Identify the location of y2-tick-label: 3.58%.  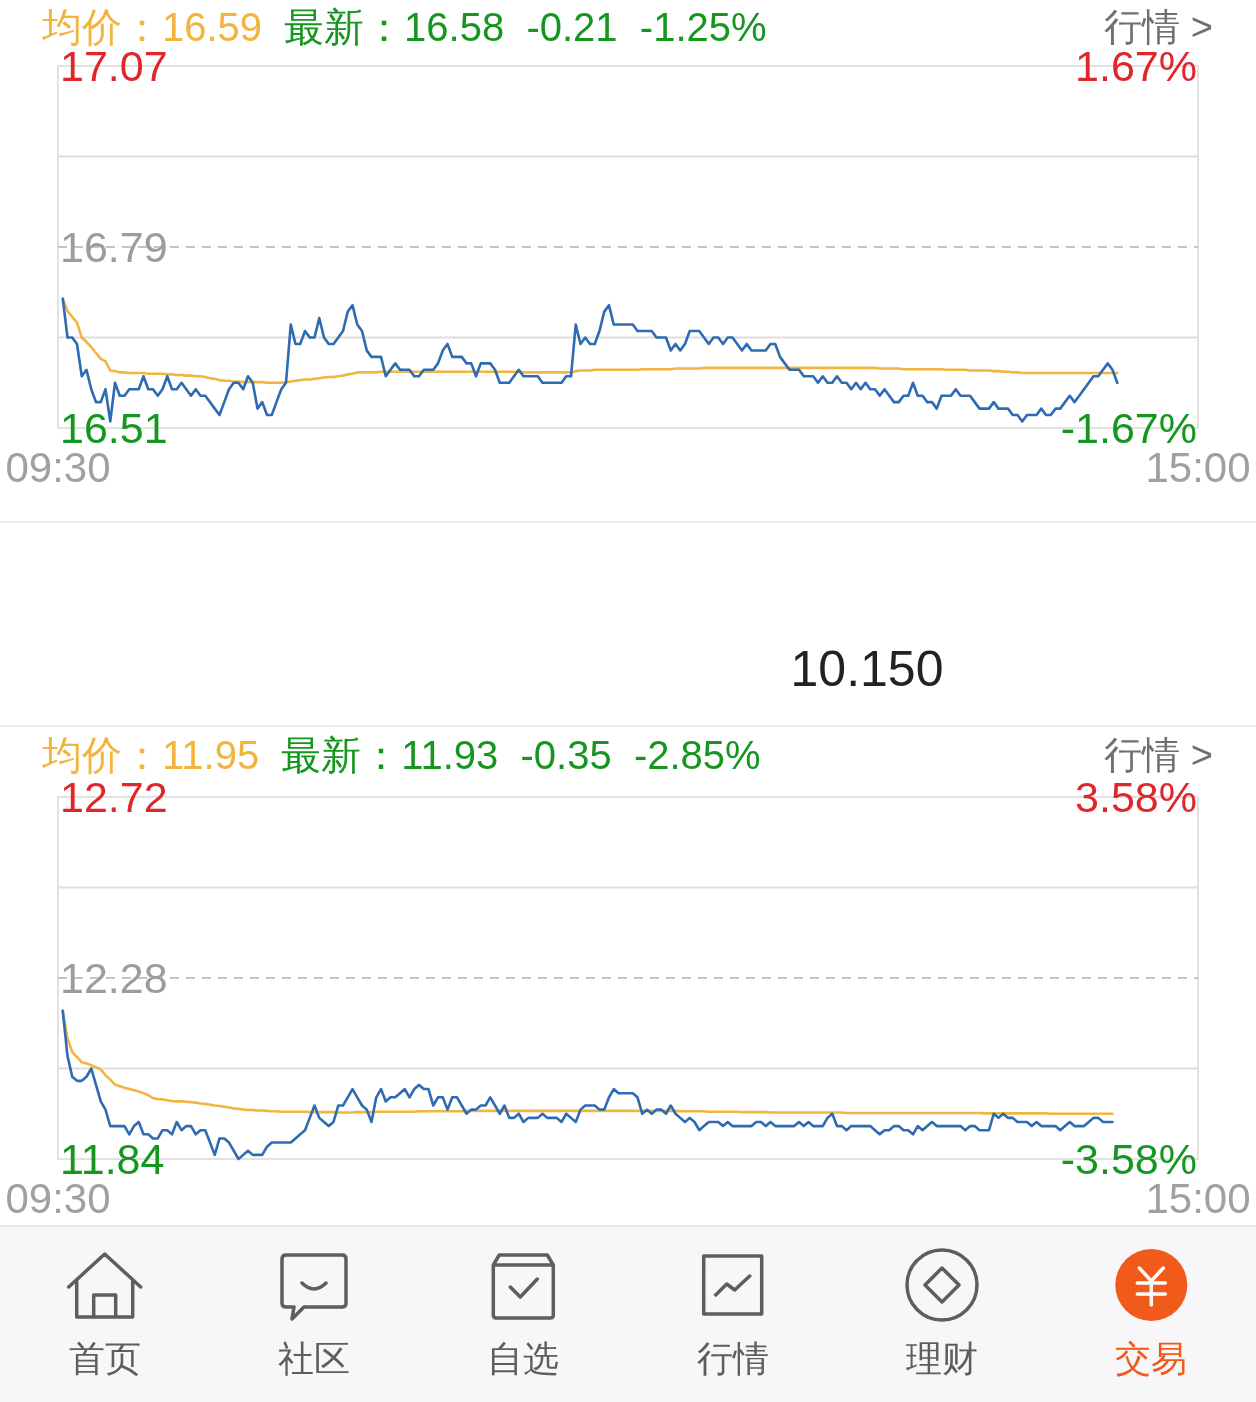
(1136, 797).